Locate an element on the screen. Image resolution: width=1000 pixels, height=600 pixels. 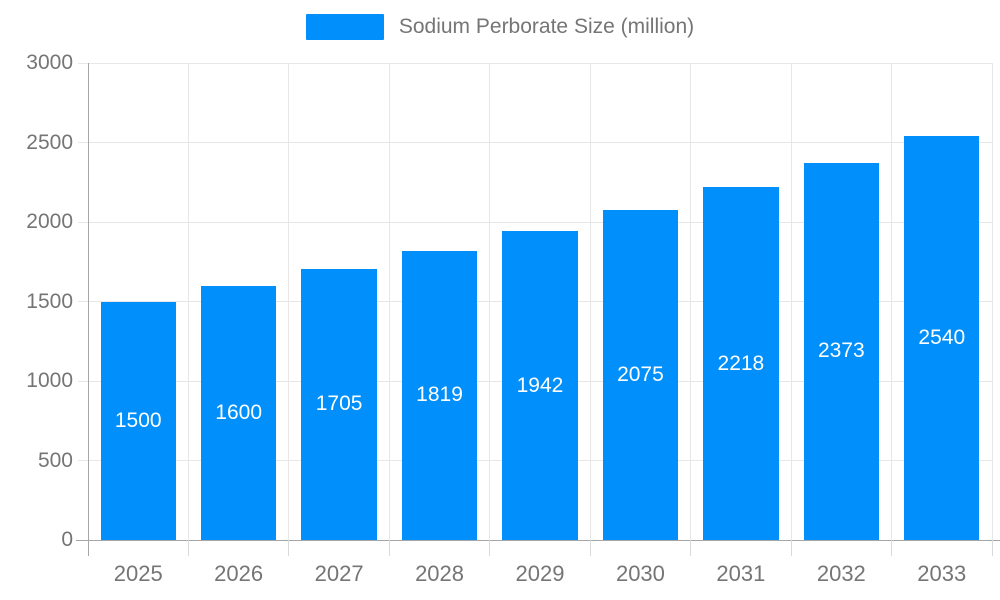
x-axis-line is located at coordinates (538, 540).